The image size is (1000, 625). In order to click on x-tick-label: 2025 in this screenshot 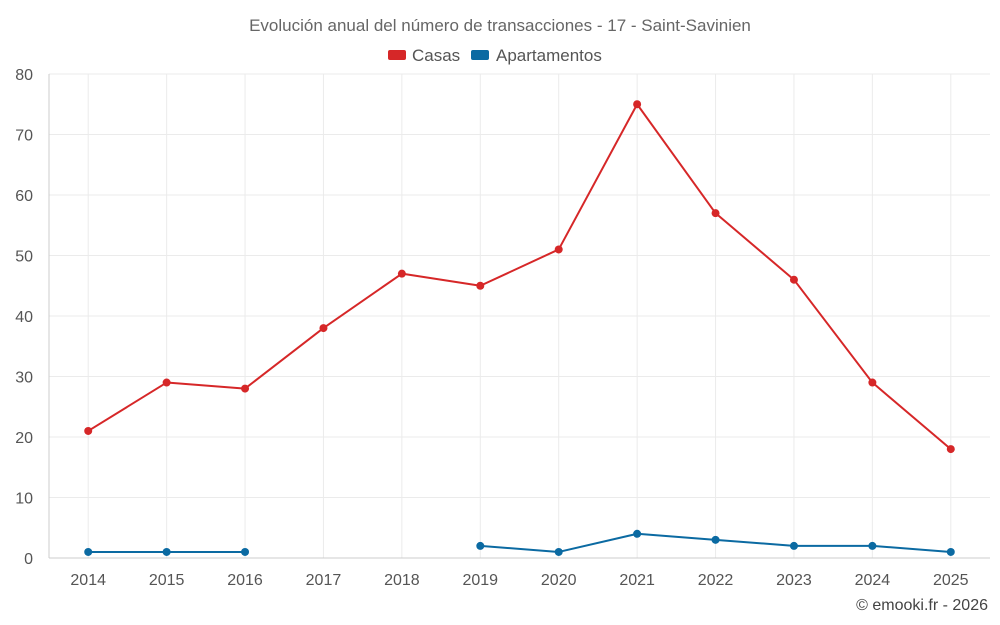, I will do `click(951, 580)`.